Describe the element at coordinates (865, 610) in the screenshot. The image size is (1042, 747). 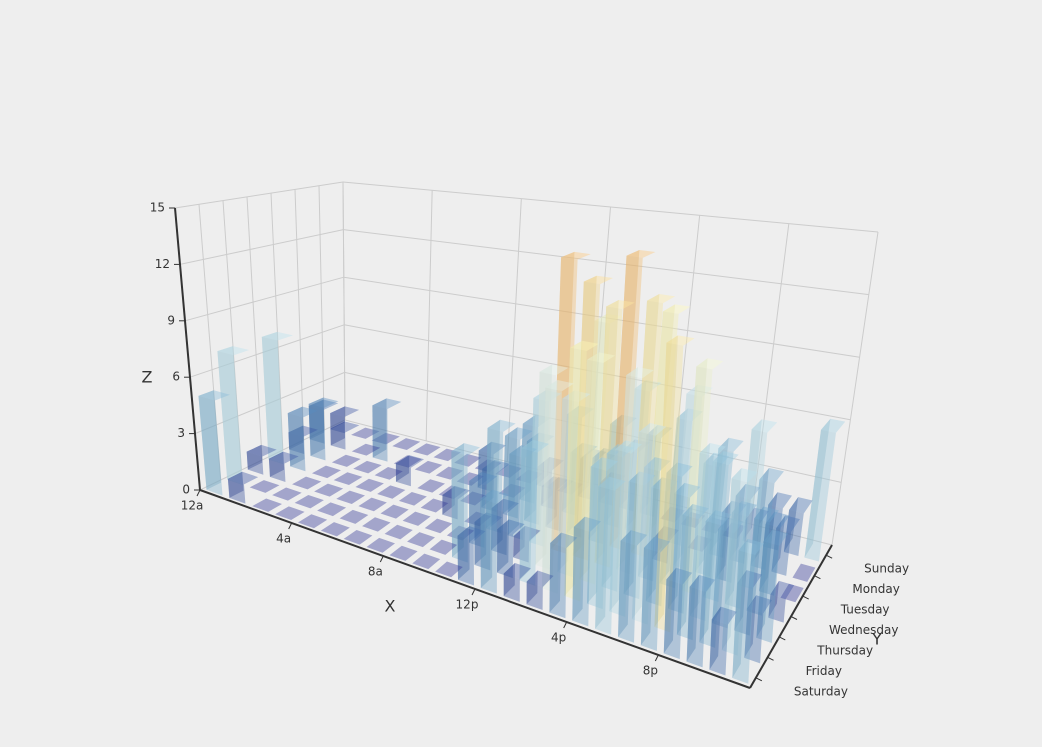
I see `y-tick-label: Tuesday` at that location.